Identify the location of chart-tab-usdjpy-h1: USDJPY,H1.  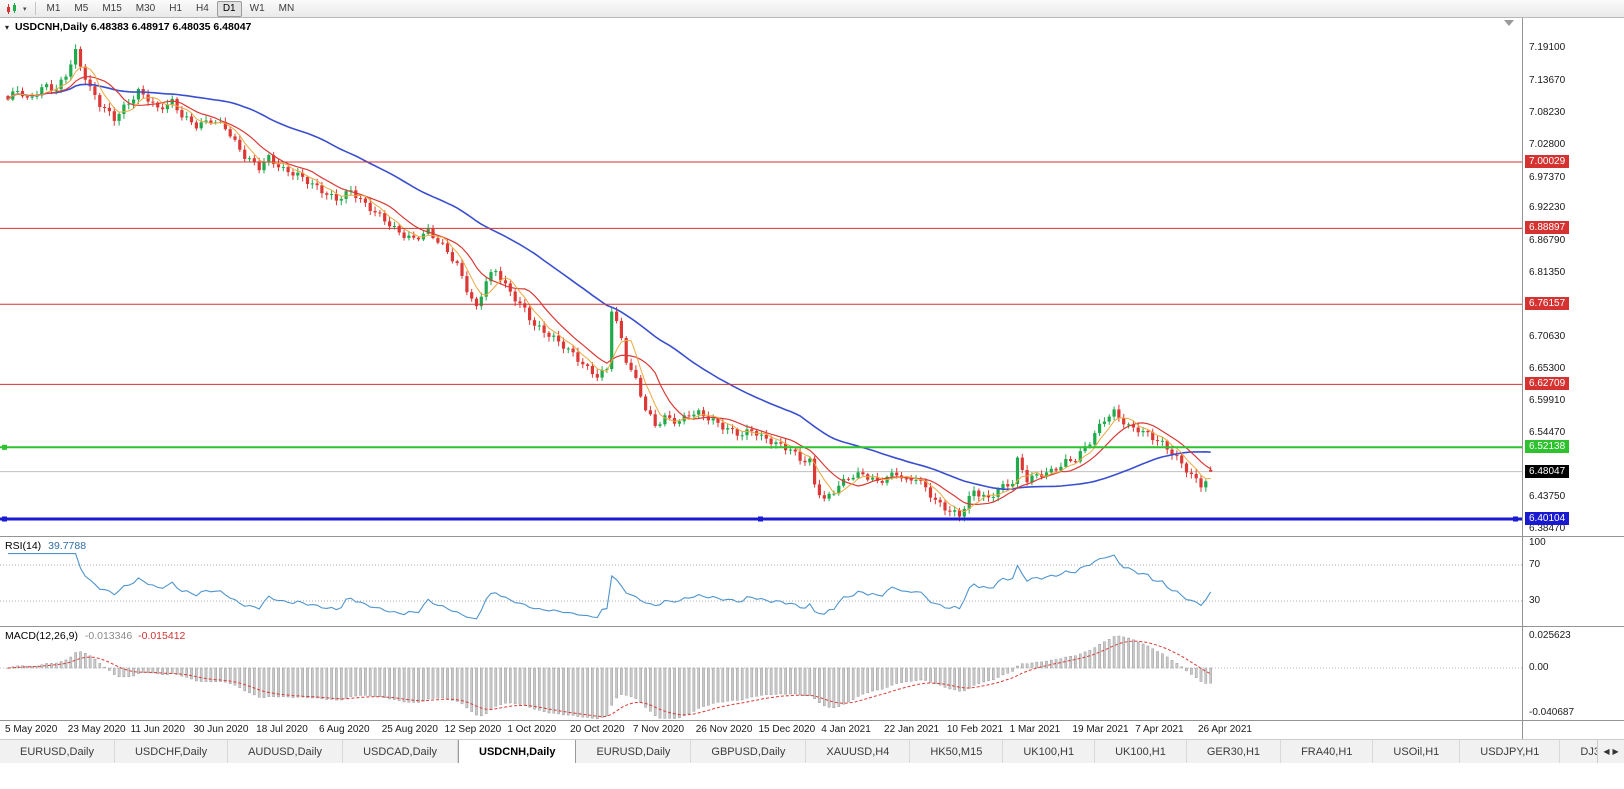
(1510, 751).